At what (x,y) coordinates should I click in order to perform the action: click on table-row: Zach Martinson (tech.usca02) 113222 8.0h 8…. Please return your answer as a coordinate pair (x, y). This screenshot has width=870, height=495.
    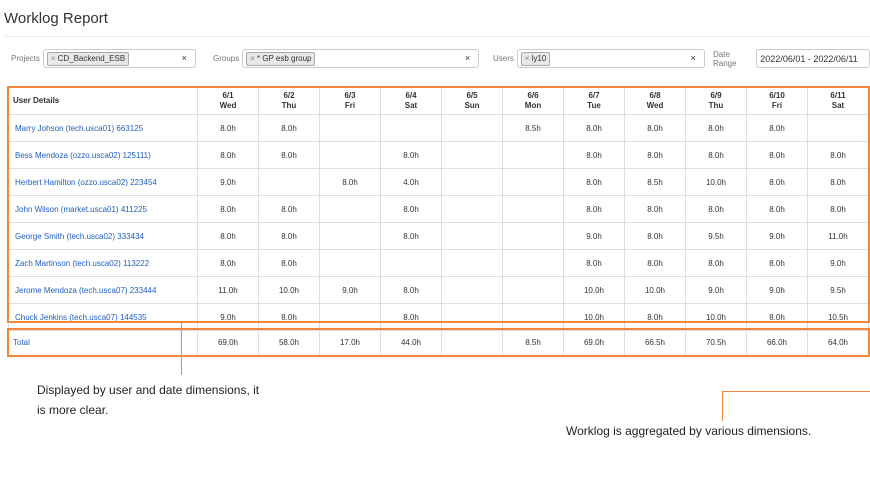
    Looking at the image, I should click on (438, 263).